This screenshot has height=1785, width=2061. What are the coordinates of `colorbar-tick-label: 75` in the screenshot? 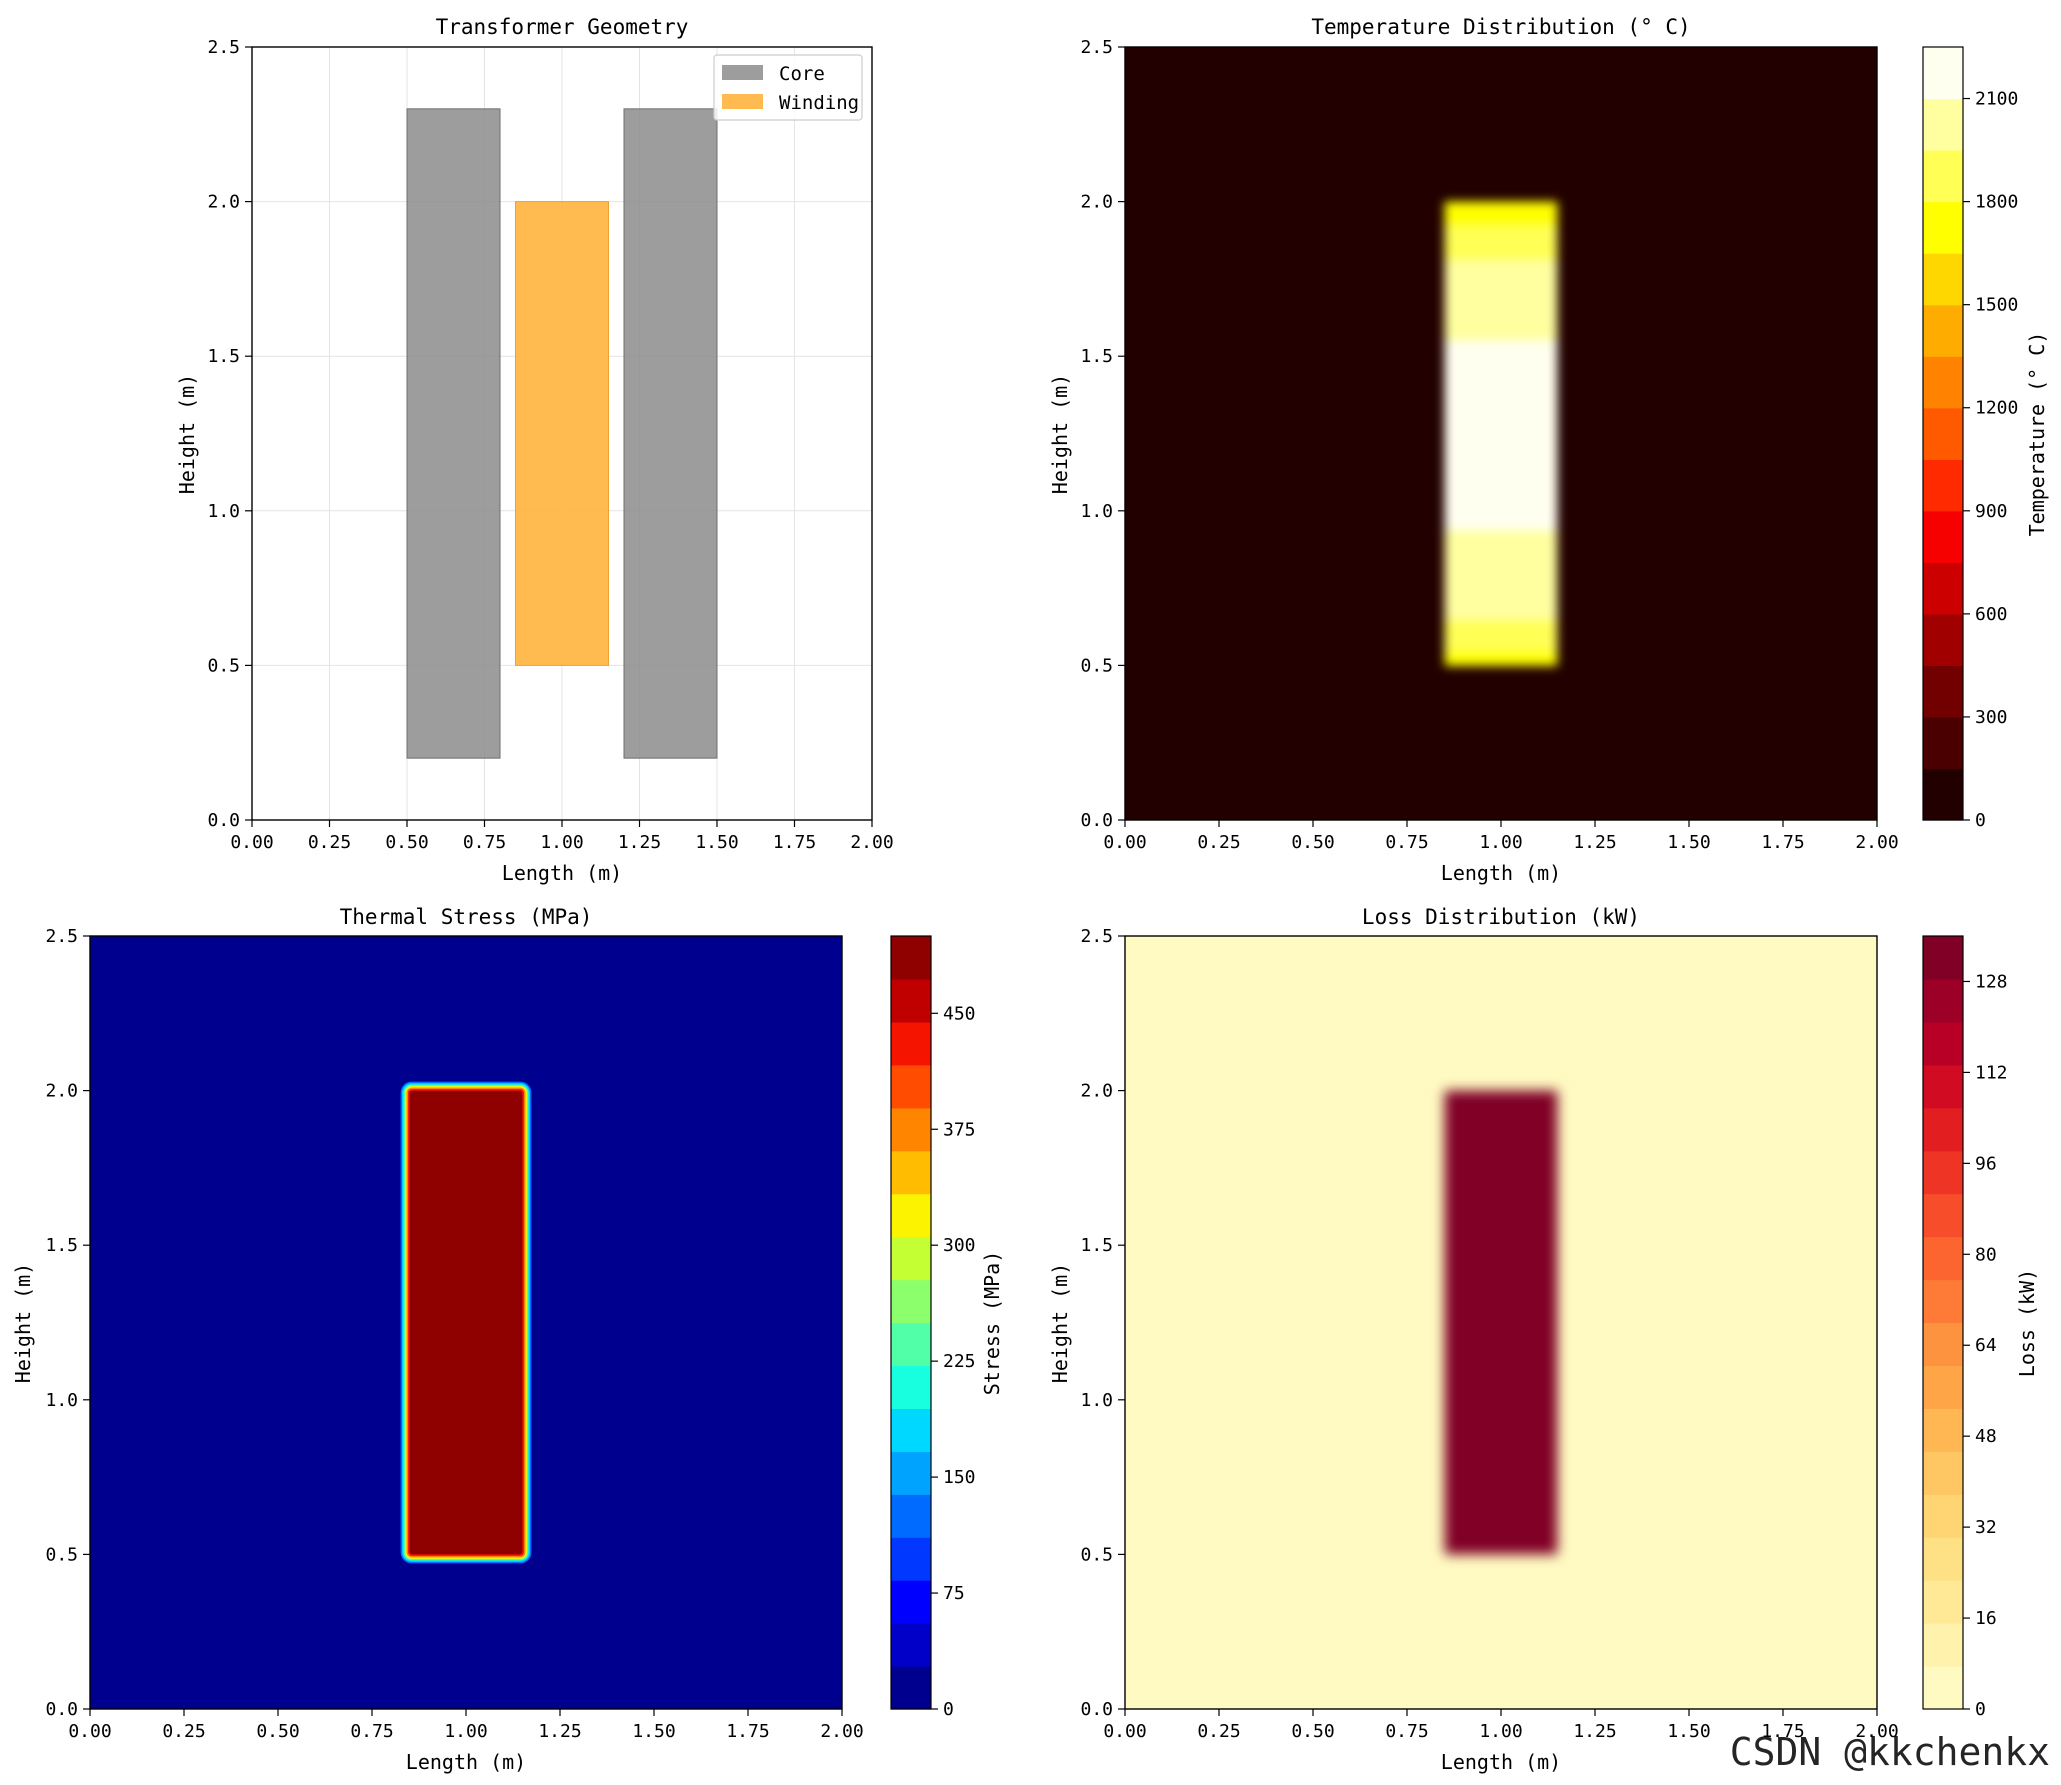 It's located at (954, 1593).